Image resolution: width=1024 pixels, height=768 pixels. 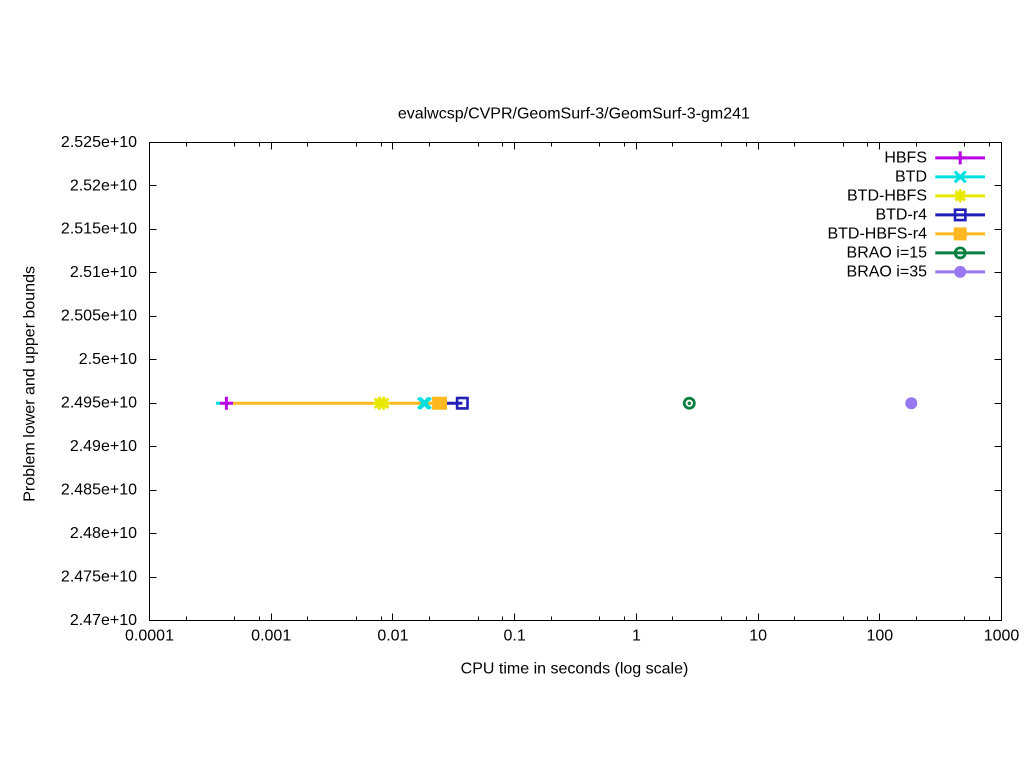 I want to click on svg-text: 2.49e+10, so click(x=103, y=446).